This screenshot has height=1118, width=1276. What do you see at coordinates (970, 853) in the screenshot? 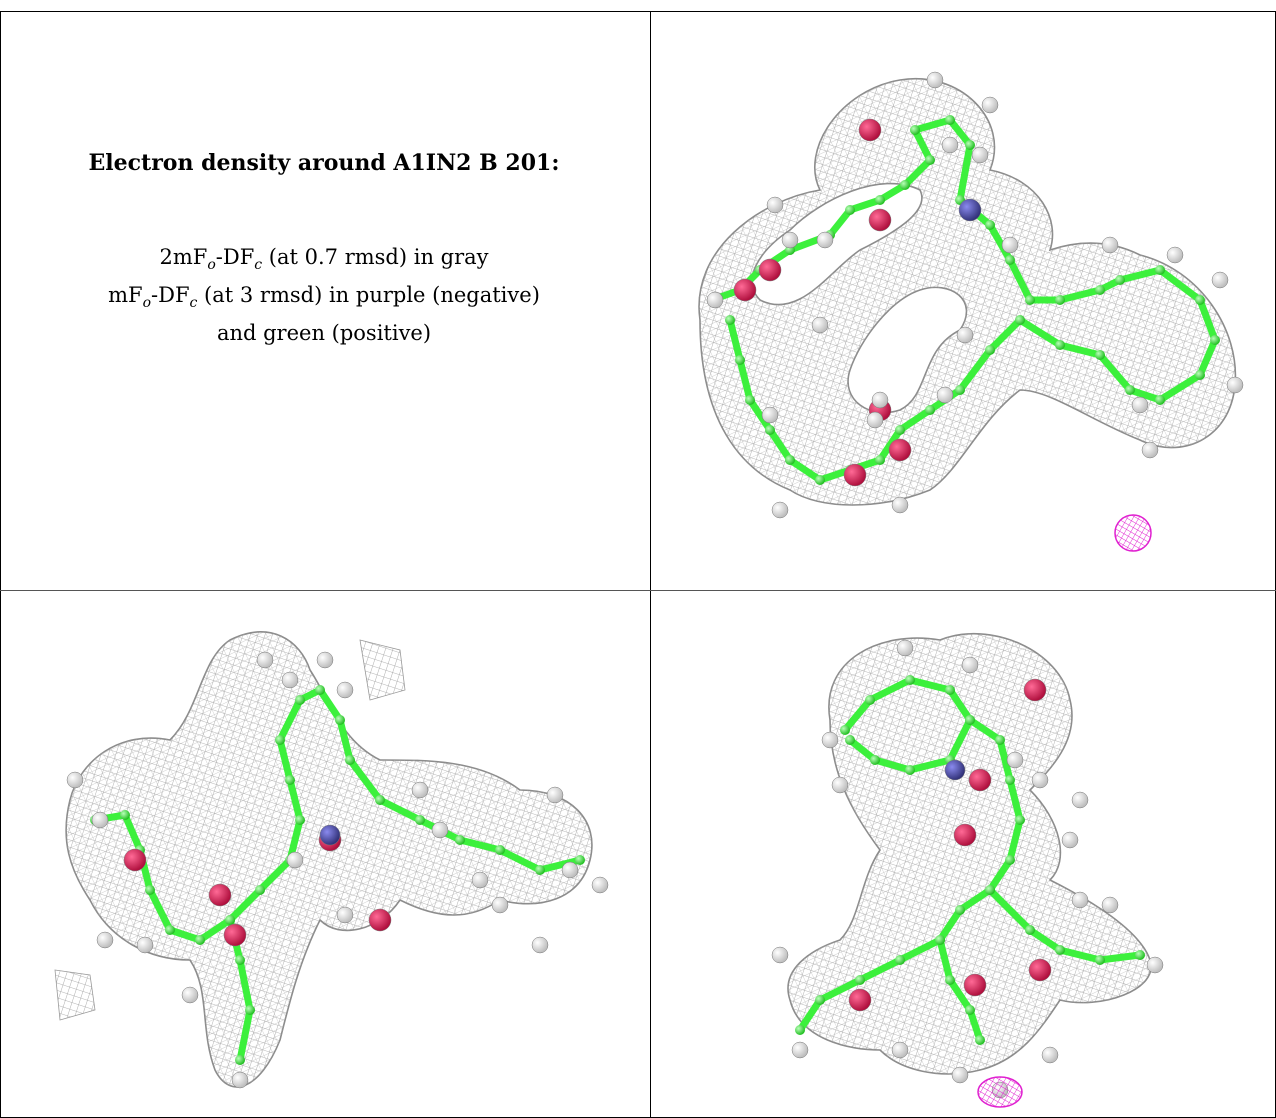
I see `density-mesh-bottom-right-overlay` at bounding box center [970, 853].